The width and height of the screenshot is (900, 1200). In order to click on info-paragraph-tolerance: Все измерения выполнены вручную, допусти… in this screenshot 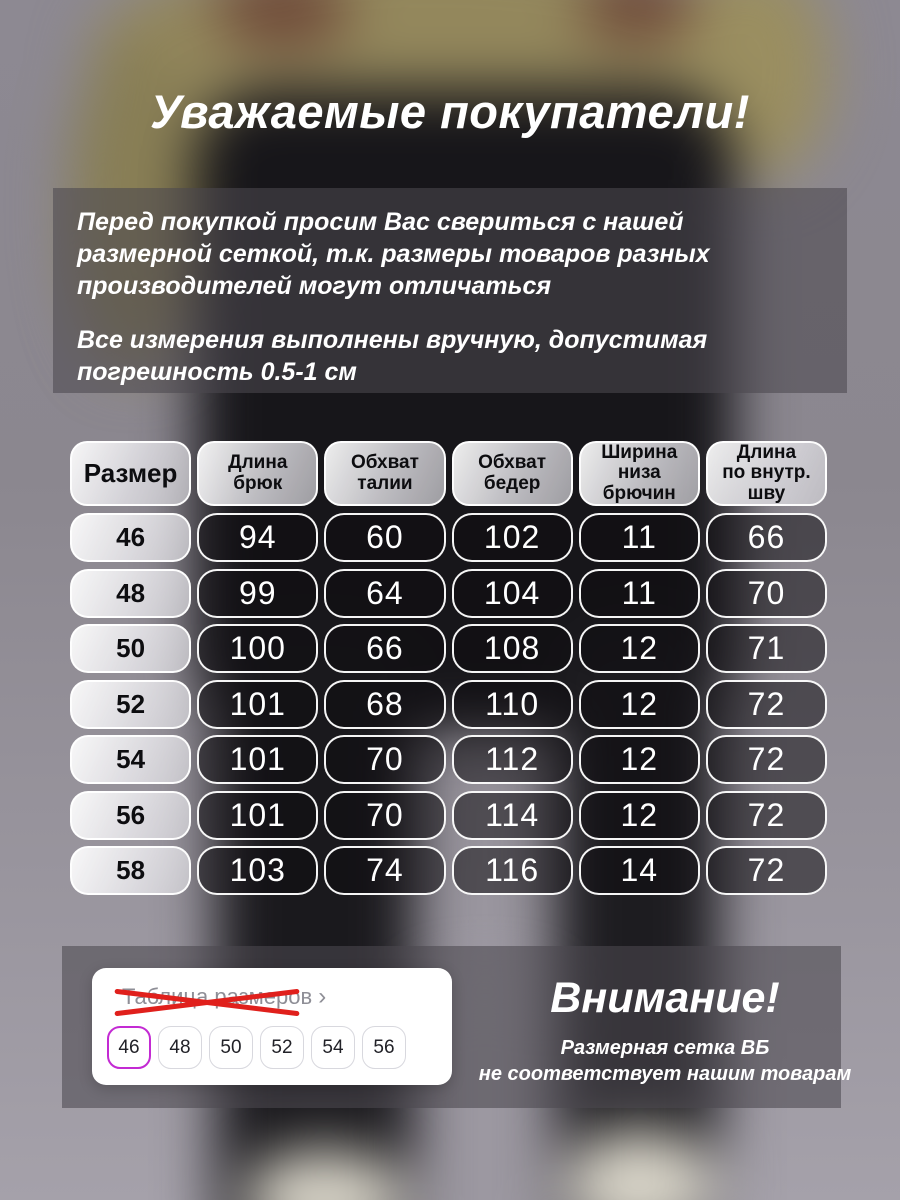, I will do `click(392, 356)`.